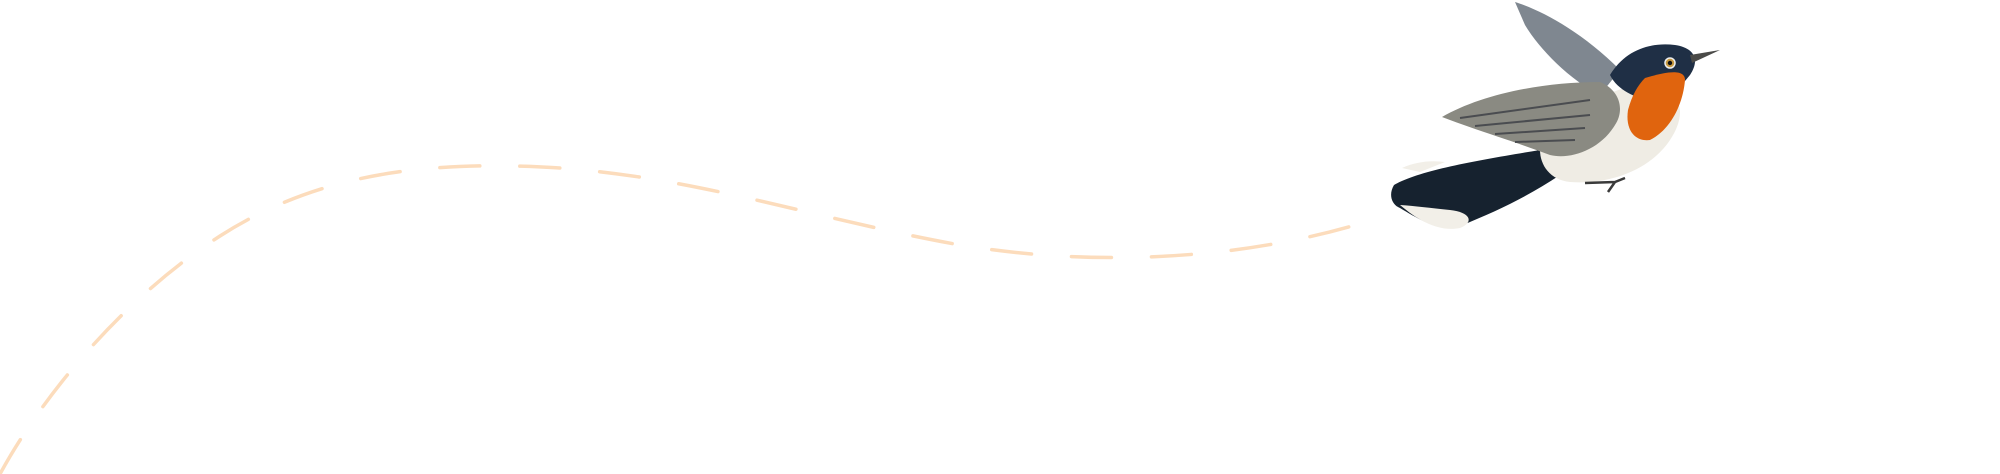 This screenshot has width=2000, height=474. What do you see at coordinates (1475, 189) in the screenshot?
I see `bird-tail` at bounding box center [1475, 189].